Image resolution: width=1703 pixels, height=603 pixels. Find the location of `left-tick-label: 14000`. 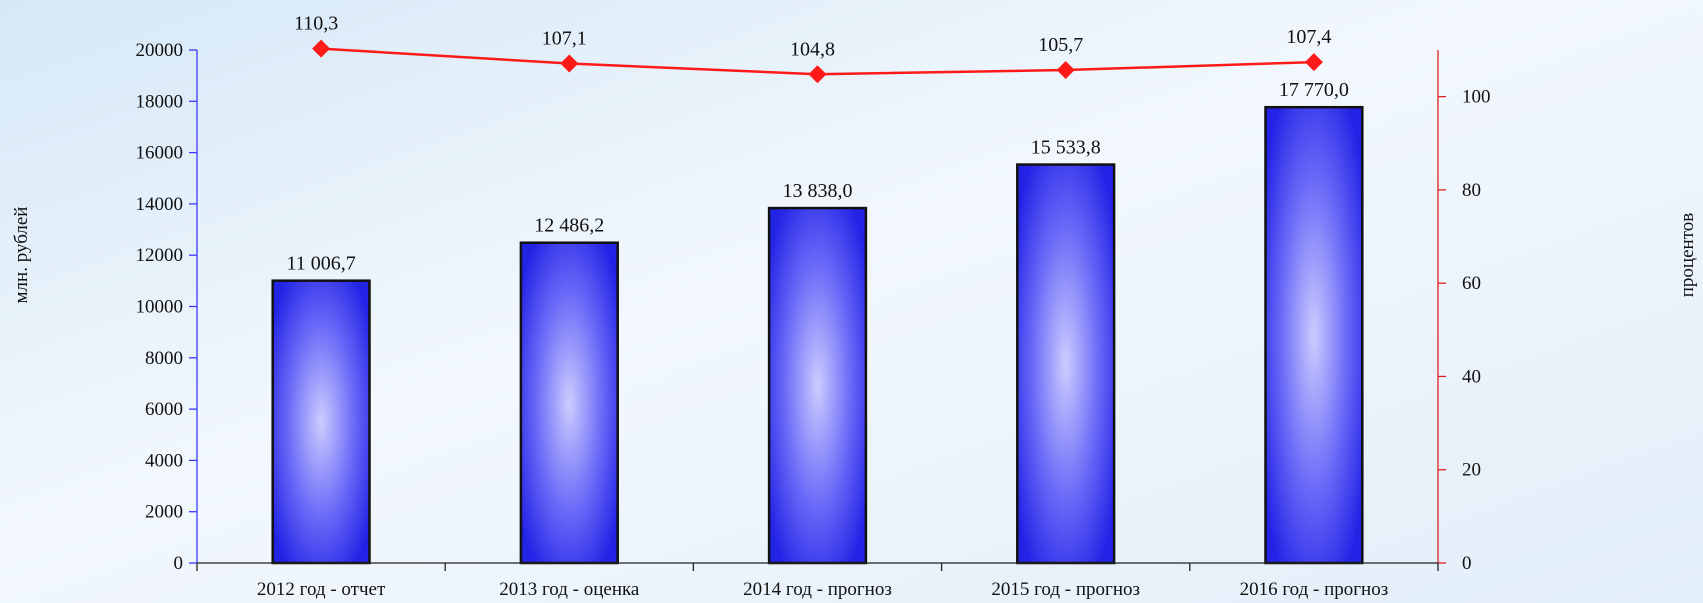

left-tick-label: 14000 is located at coordinates (160, 204).